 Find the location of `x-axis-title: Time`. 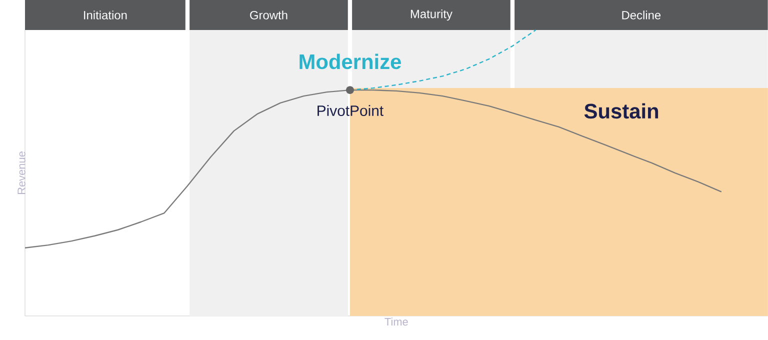

x-axis-title: Time is located at coordinates (396, 322).